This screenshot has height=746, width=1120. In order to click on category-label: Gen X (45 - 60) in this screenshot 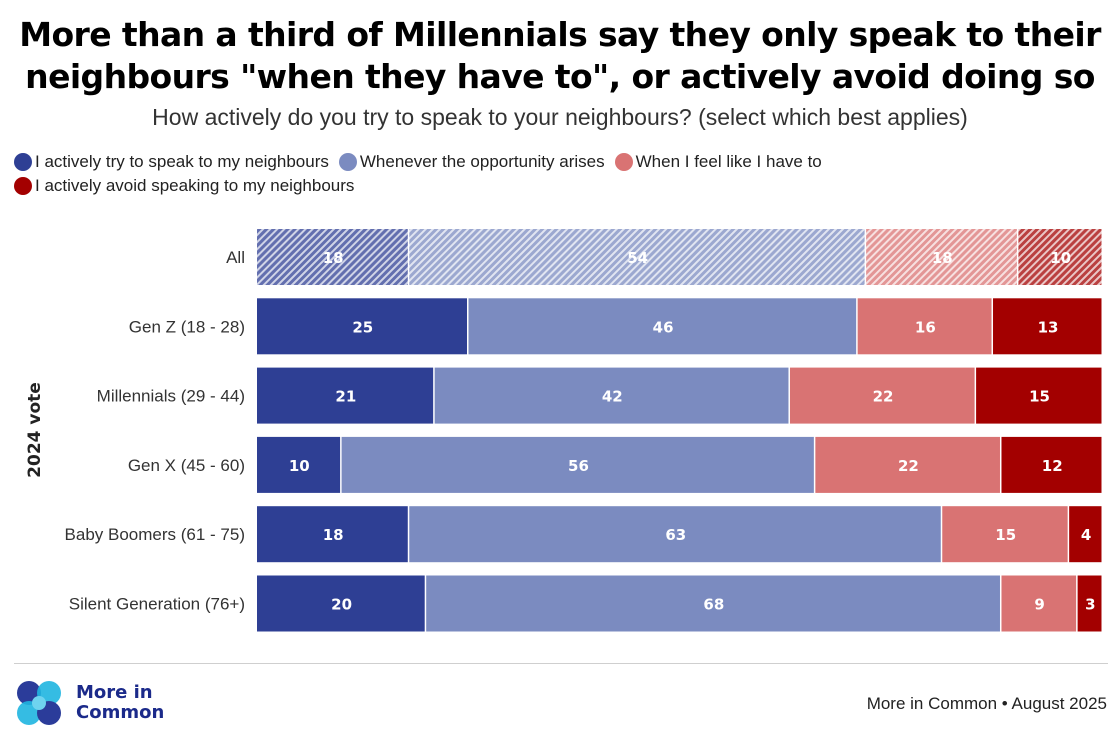, I will do `click(186, 465)`.